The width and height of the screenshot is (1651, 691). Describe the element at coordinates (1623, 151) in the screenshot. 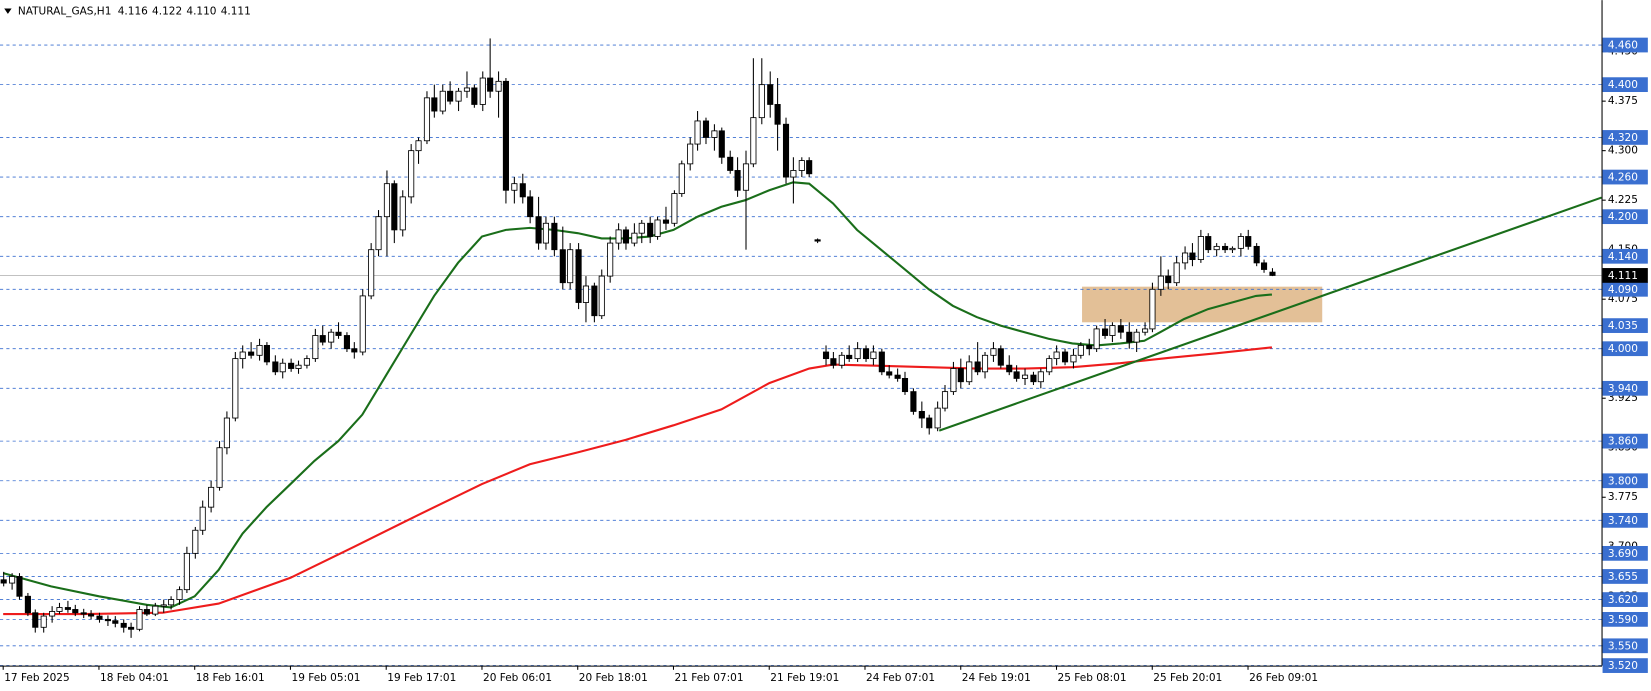

I see `y-tick-label: 4.300` at that location.